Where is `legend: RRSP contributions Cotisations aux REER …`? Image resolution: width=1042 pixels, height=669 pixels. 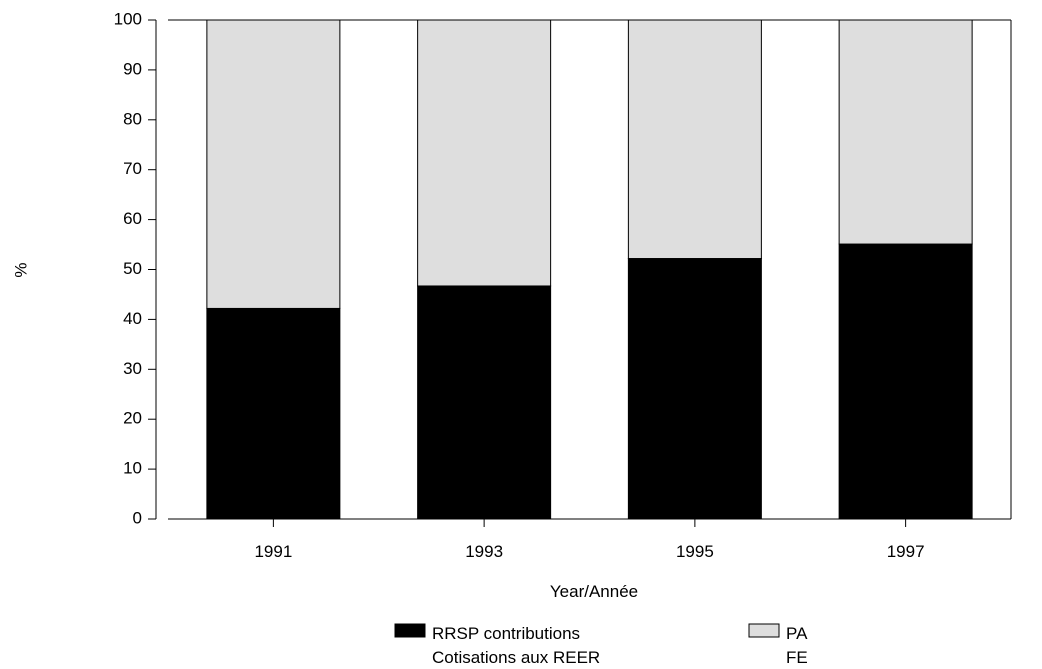 legend: RRSP contributions Cotisations aux REER … is located at coordinates (601, 645).